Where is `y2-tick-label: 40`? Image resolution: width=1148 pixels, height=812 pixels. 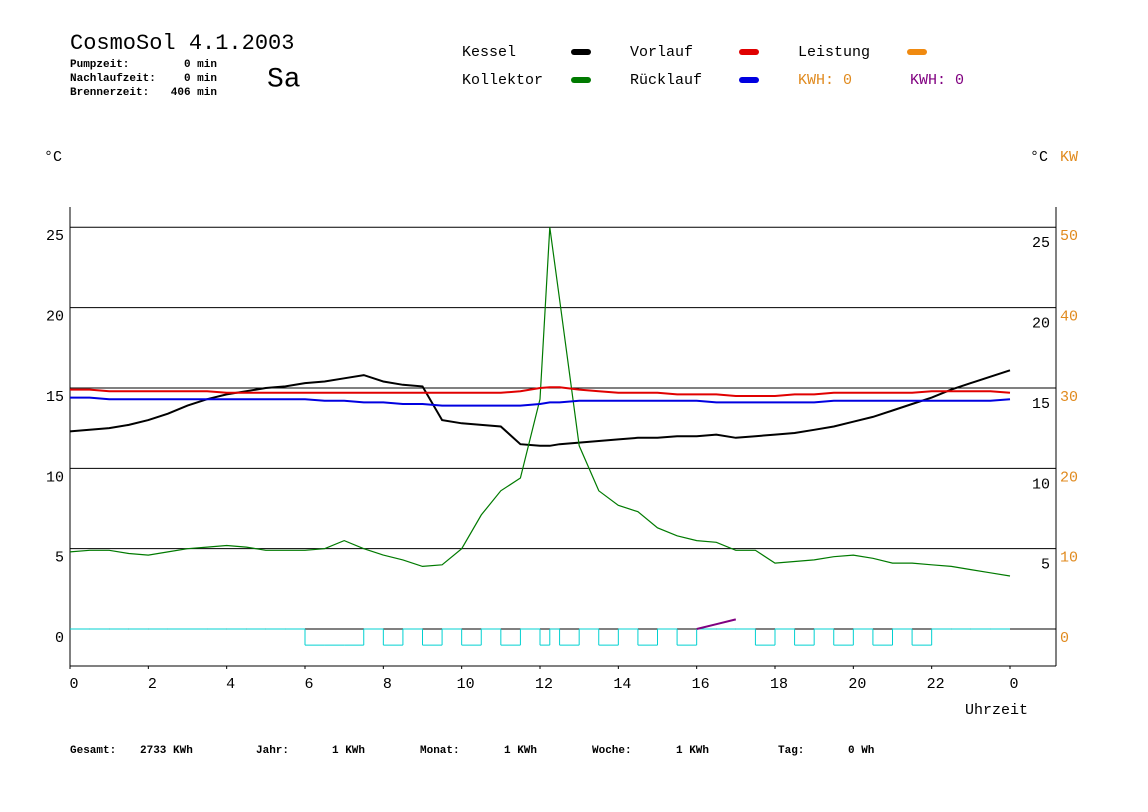 y2-tick-label: 40 is located at coordinates (1069, 317).